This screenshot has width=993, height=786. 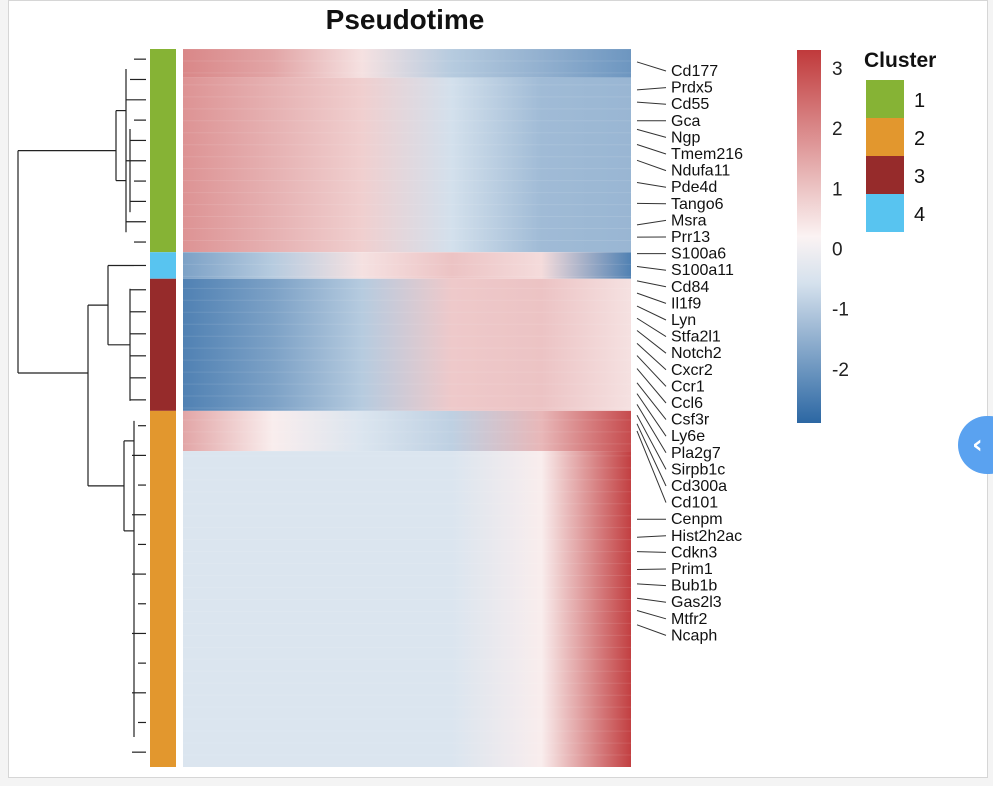 I want to click on gene-label: Cd177, so click(x=694, y=71).